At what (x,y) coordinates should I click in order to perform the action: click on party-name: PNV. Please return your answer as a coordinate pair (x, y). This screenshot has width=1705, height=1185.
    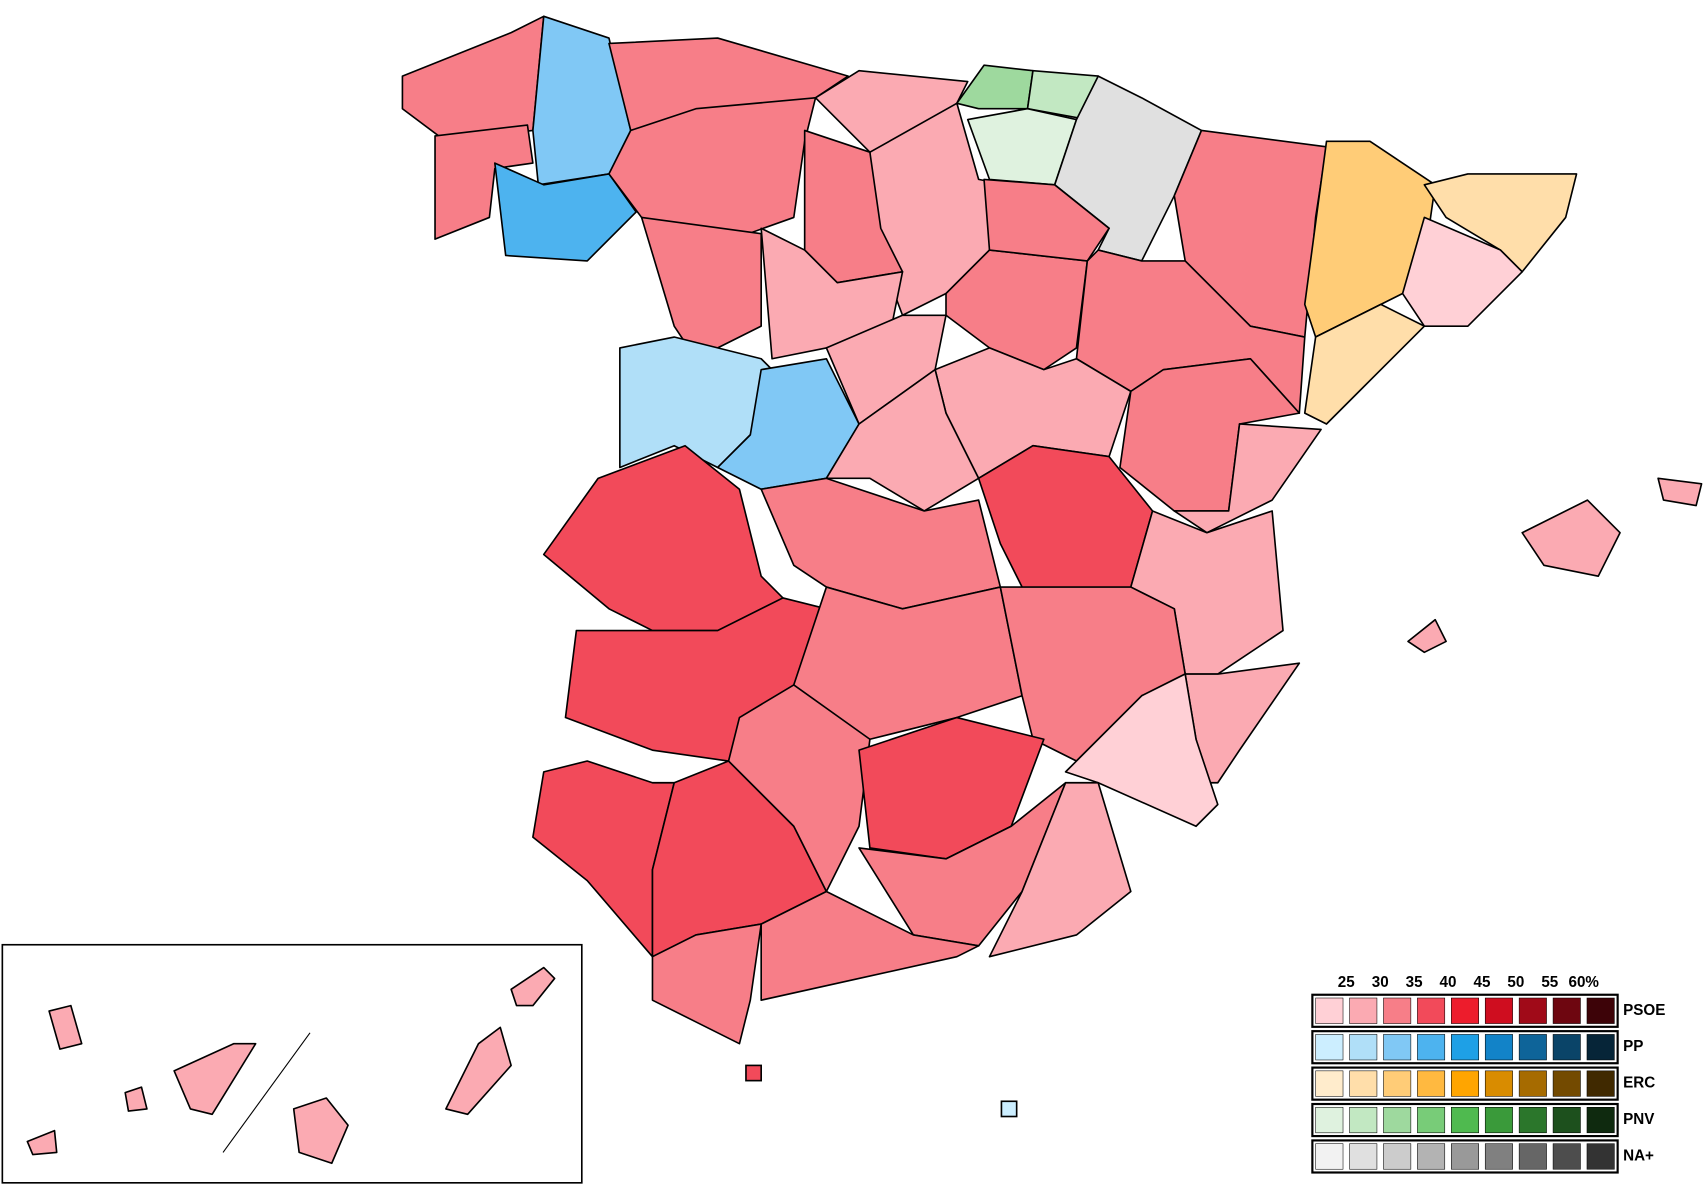
    Looking at the image, I should click on (1639, 1119).